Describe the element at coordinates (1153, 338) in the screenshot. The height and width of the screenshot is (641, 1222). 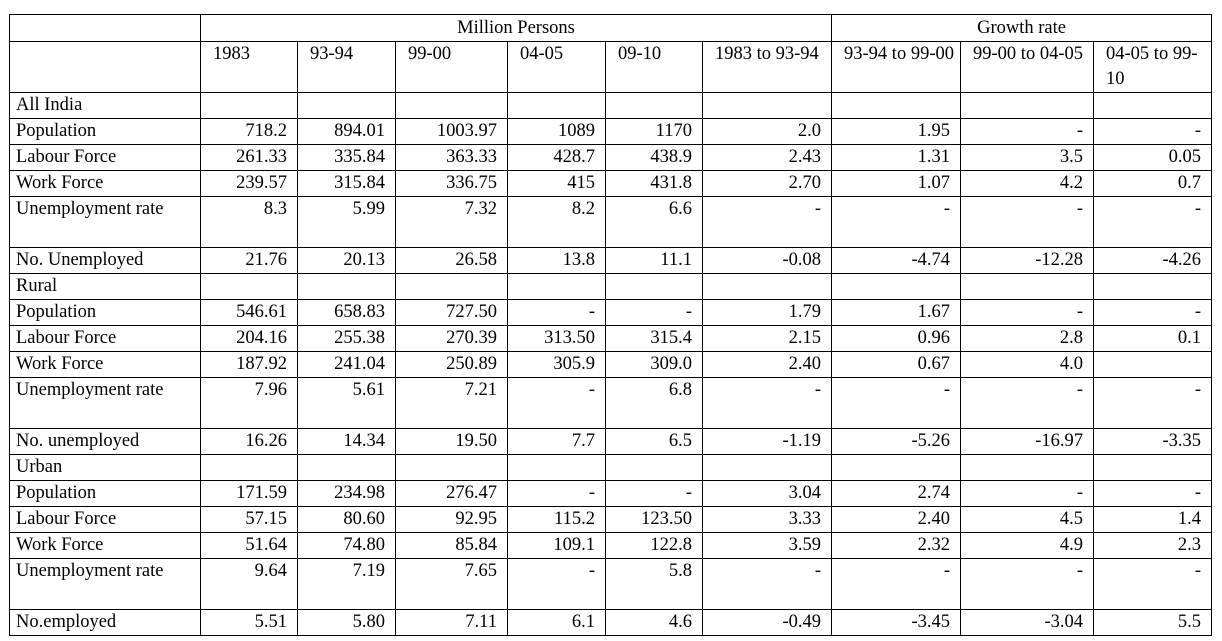
I see `table-cell: 0.1` at that location.